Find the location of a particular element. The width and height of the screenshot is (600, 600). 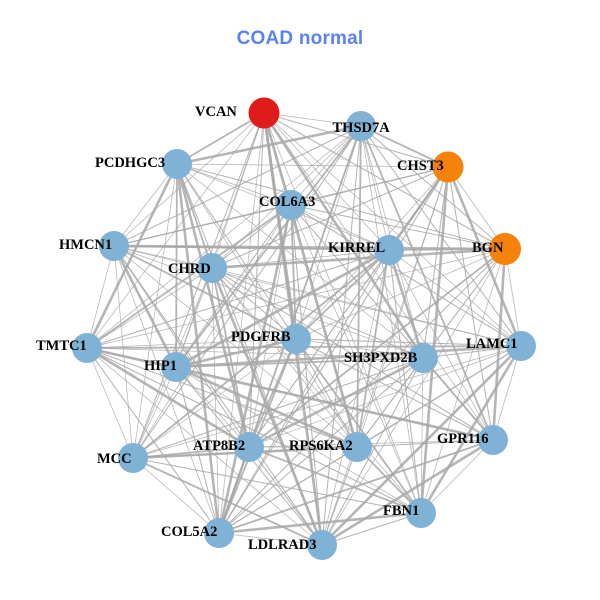

graph-node-kirrel is located at coordinates (389, 250).